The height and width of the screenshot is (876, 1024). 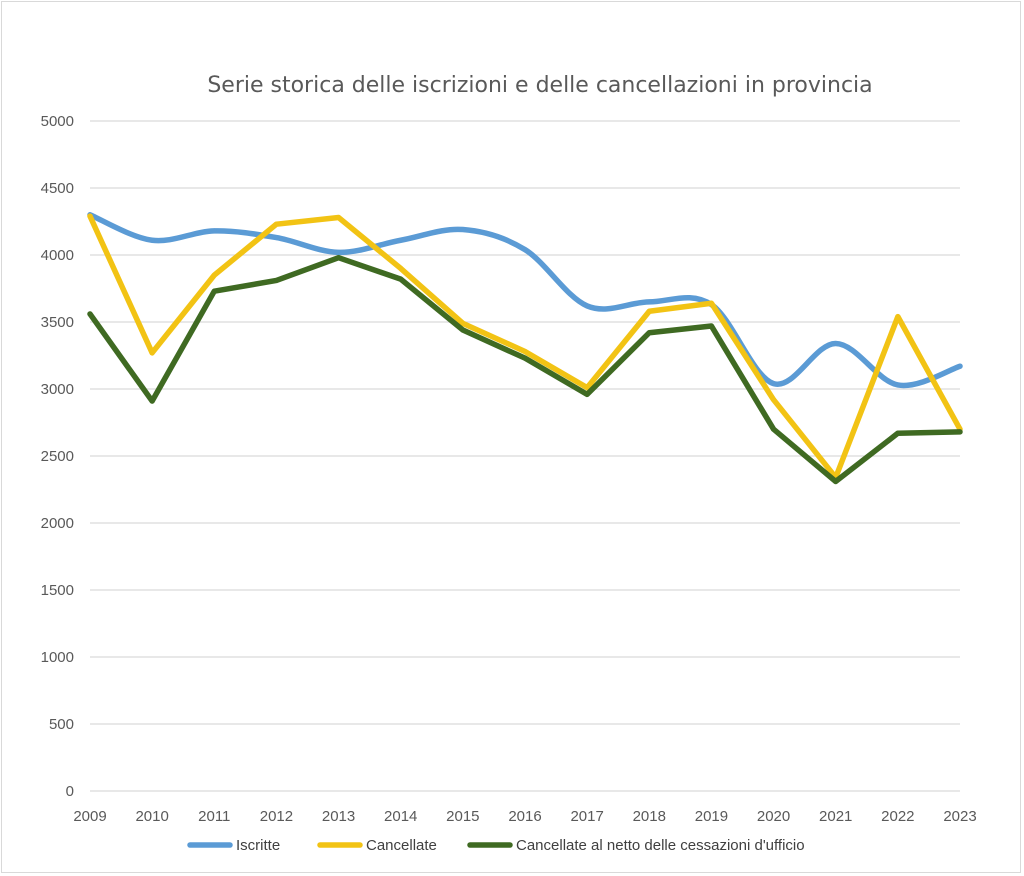 What do you see at coordinates (258, 845) in the screenshot?
I see `legend-label: Iscritte` at bounding box center [258, 845].